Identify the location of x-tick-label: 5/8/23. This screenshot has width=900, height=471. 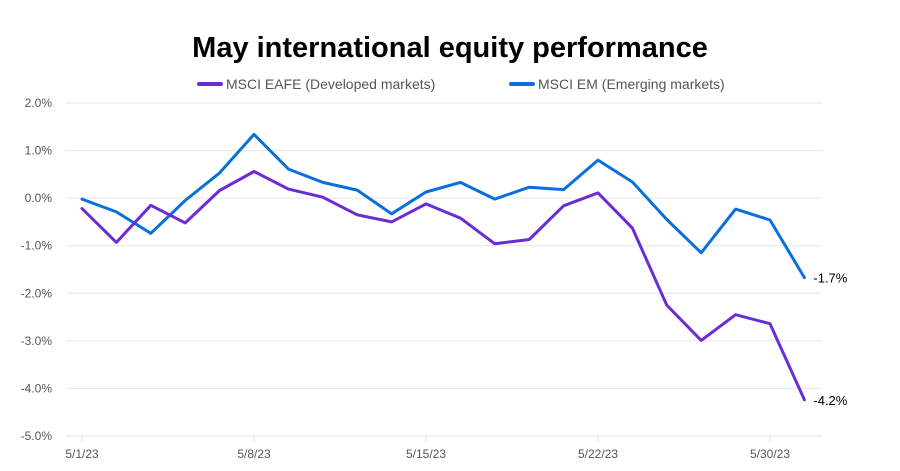
(254, 454).